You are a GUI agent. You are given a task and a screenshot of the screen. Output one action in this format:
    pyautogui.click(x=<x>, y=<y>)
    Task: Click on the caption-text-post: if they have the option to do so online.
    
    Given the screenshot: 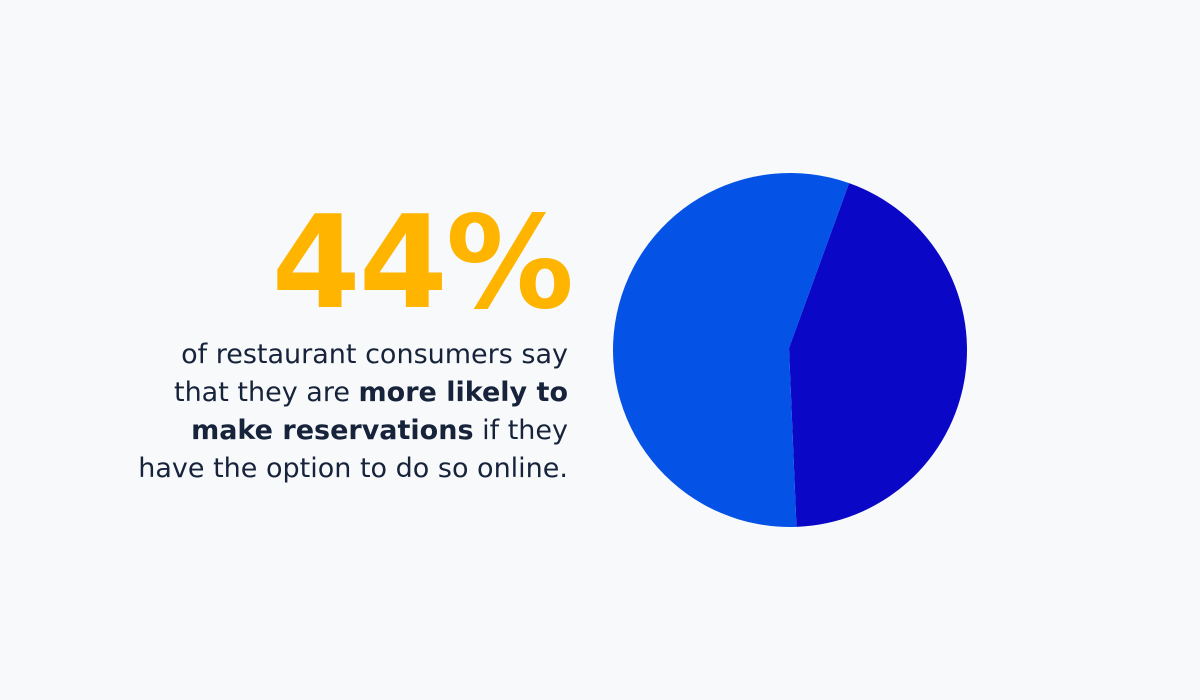 What is the action you would take?
    pyautogui.click(x=353, y=449)
    